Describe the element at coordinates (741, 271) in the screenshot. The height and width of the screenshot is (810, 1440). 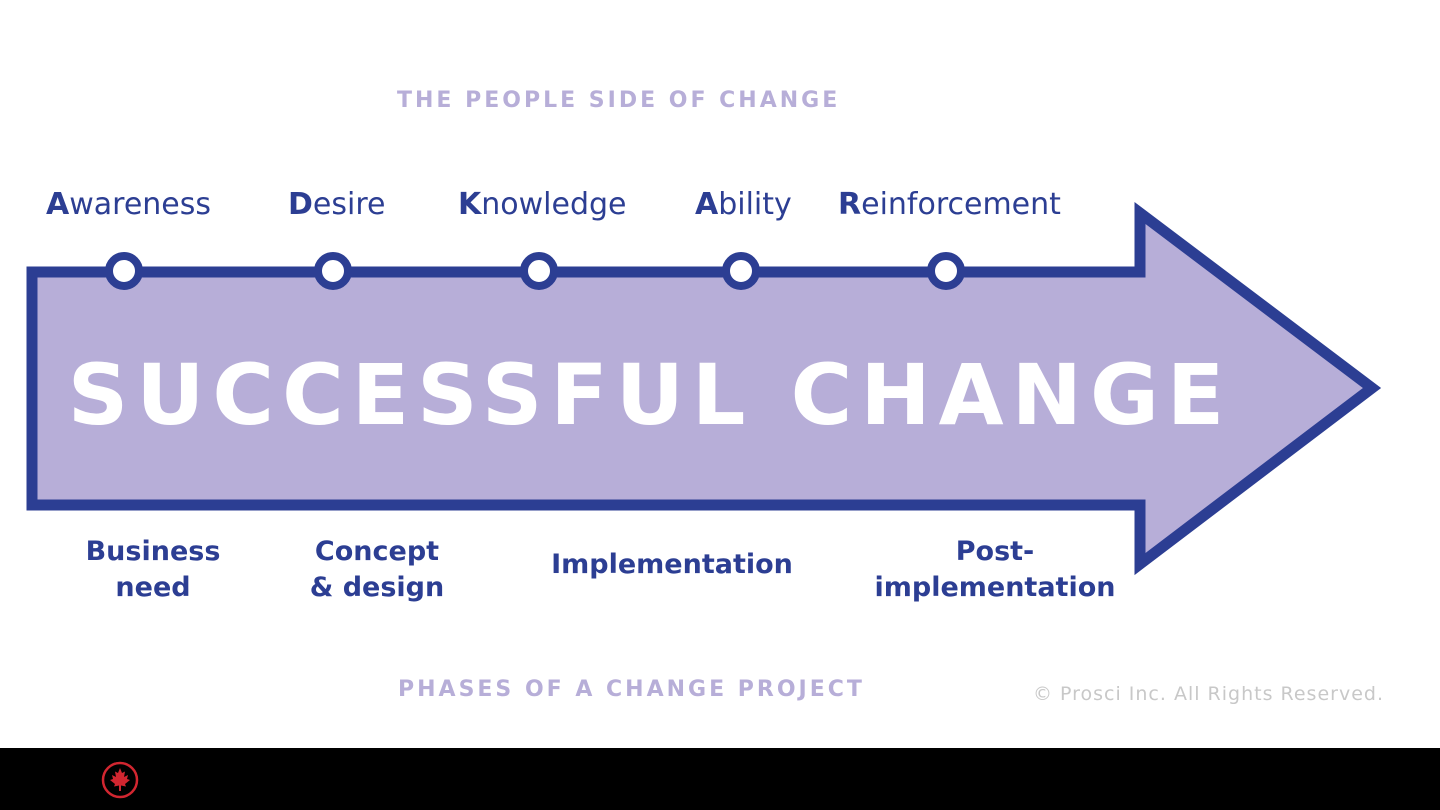
I see `milestone-ability-marker` at that location.